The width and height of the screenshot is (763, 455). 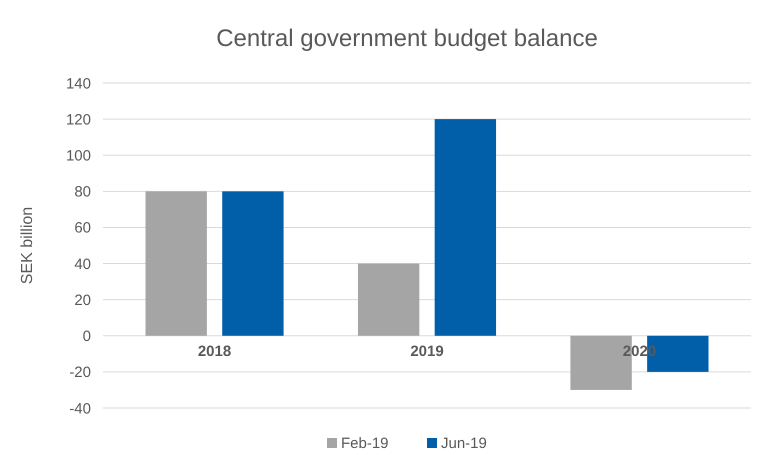 What do you see at coordinates (78, 83) in the screenshot?
I see `y-tick-label: 140` at bounding box center [78, 83].